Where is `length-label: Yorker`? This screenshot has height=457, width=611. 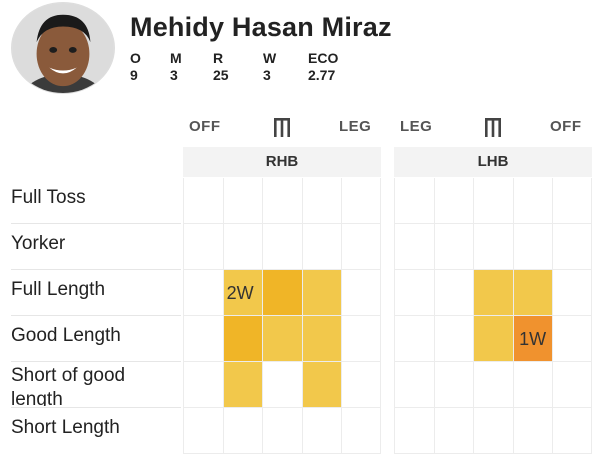 length-label: Yorker is located at coordinates (38, 243).